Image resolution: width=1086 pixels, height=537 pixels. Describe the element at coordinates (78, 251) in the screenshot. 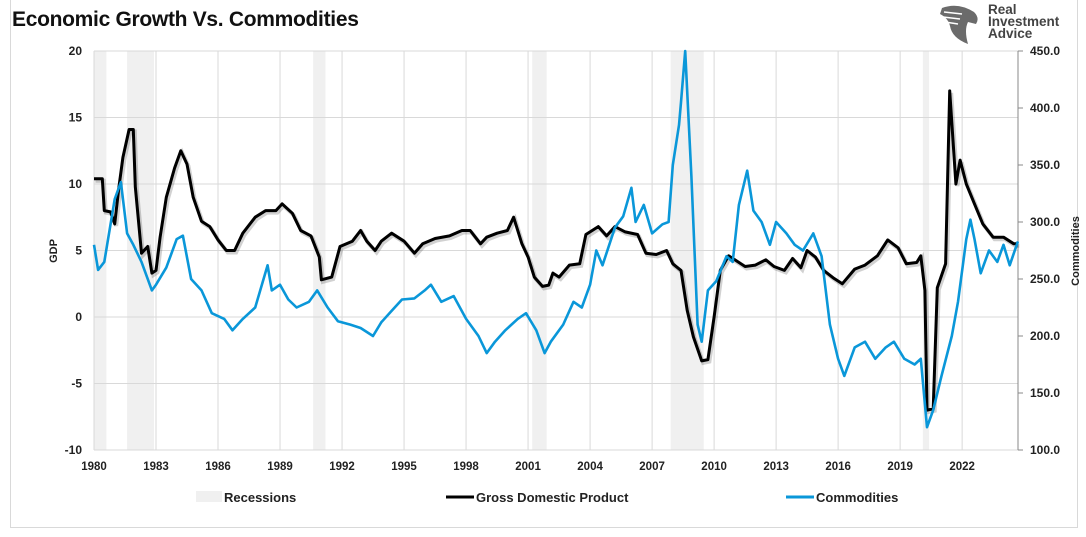

I see `left-tick-label: 5` at that location.